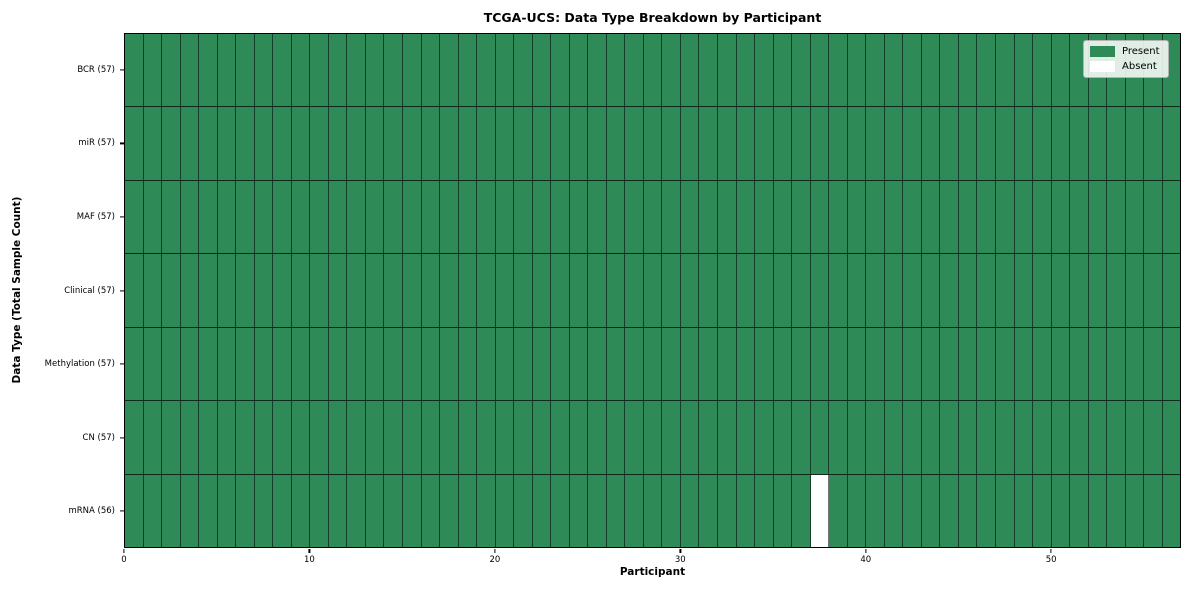  I want to click on y-tick-label: BCR (57), so click(96, 69).